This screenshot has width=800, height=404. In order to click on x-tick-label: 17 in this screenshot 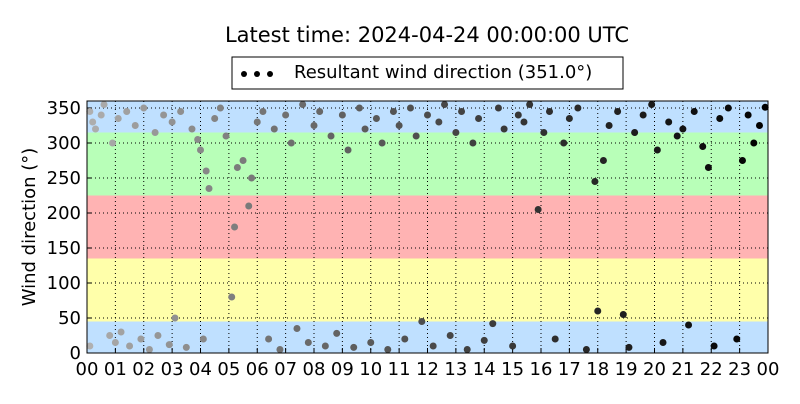, I will do `click(569, 369)`.